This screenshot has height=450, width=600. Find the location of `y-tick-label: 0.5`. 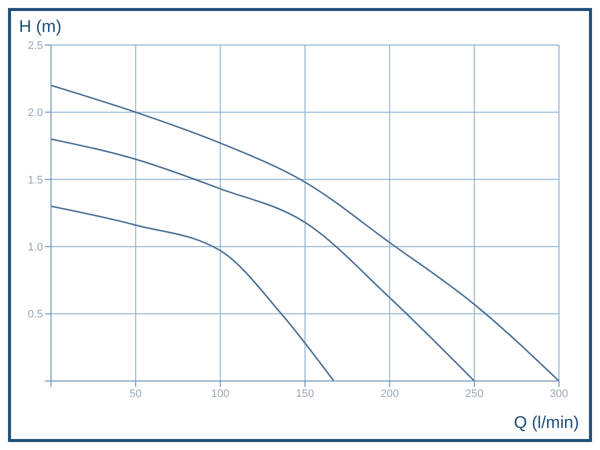

y-tick-label: 0.5 is located at coordinates (35, 314).